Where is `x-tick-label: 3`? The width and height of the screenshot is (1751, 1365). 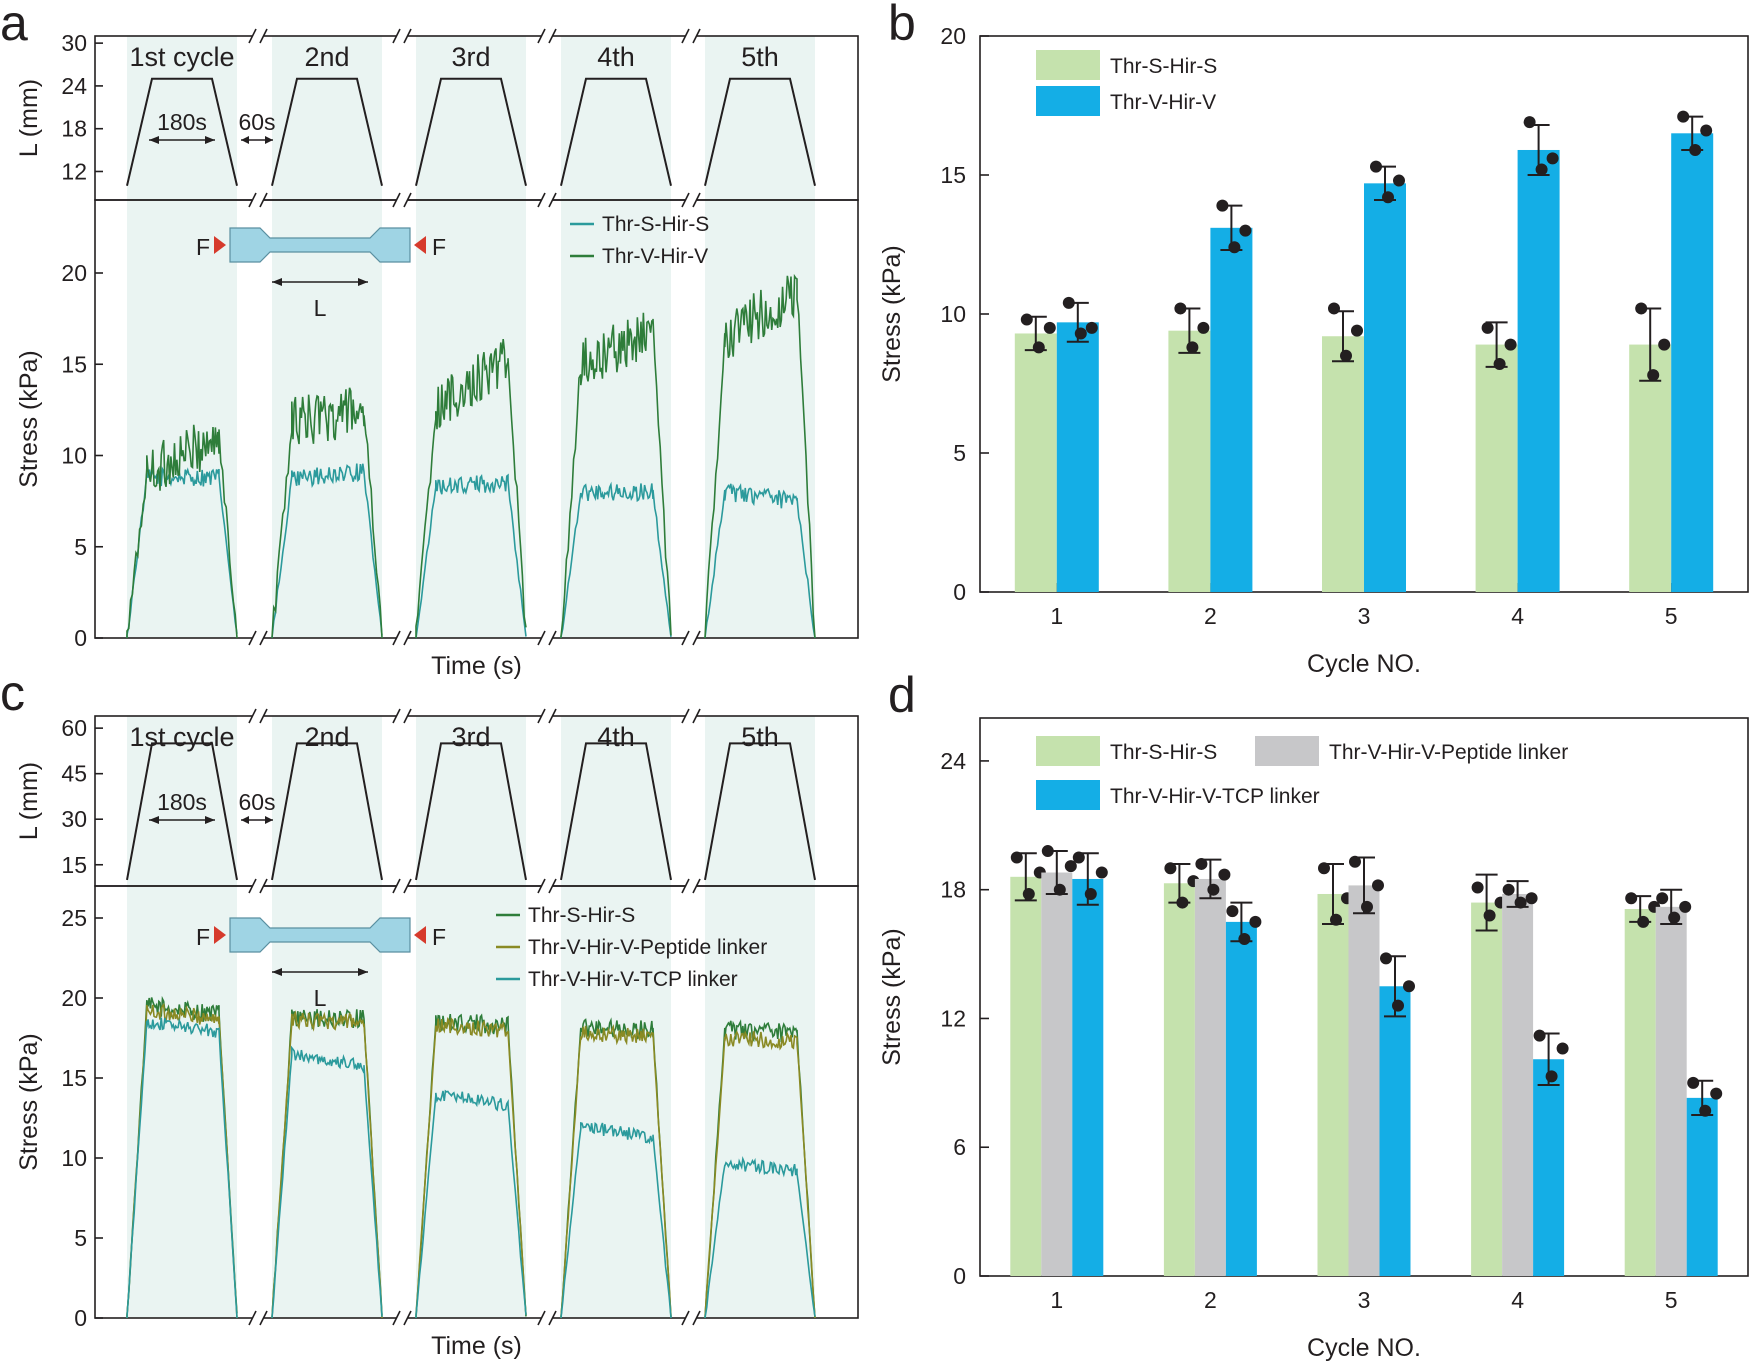
x-tick-label: 3 is located at coordinates (1364, 616).